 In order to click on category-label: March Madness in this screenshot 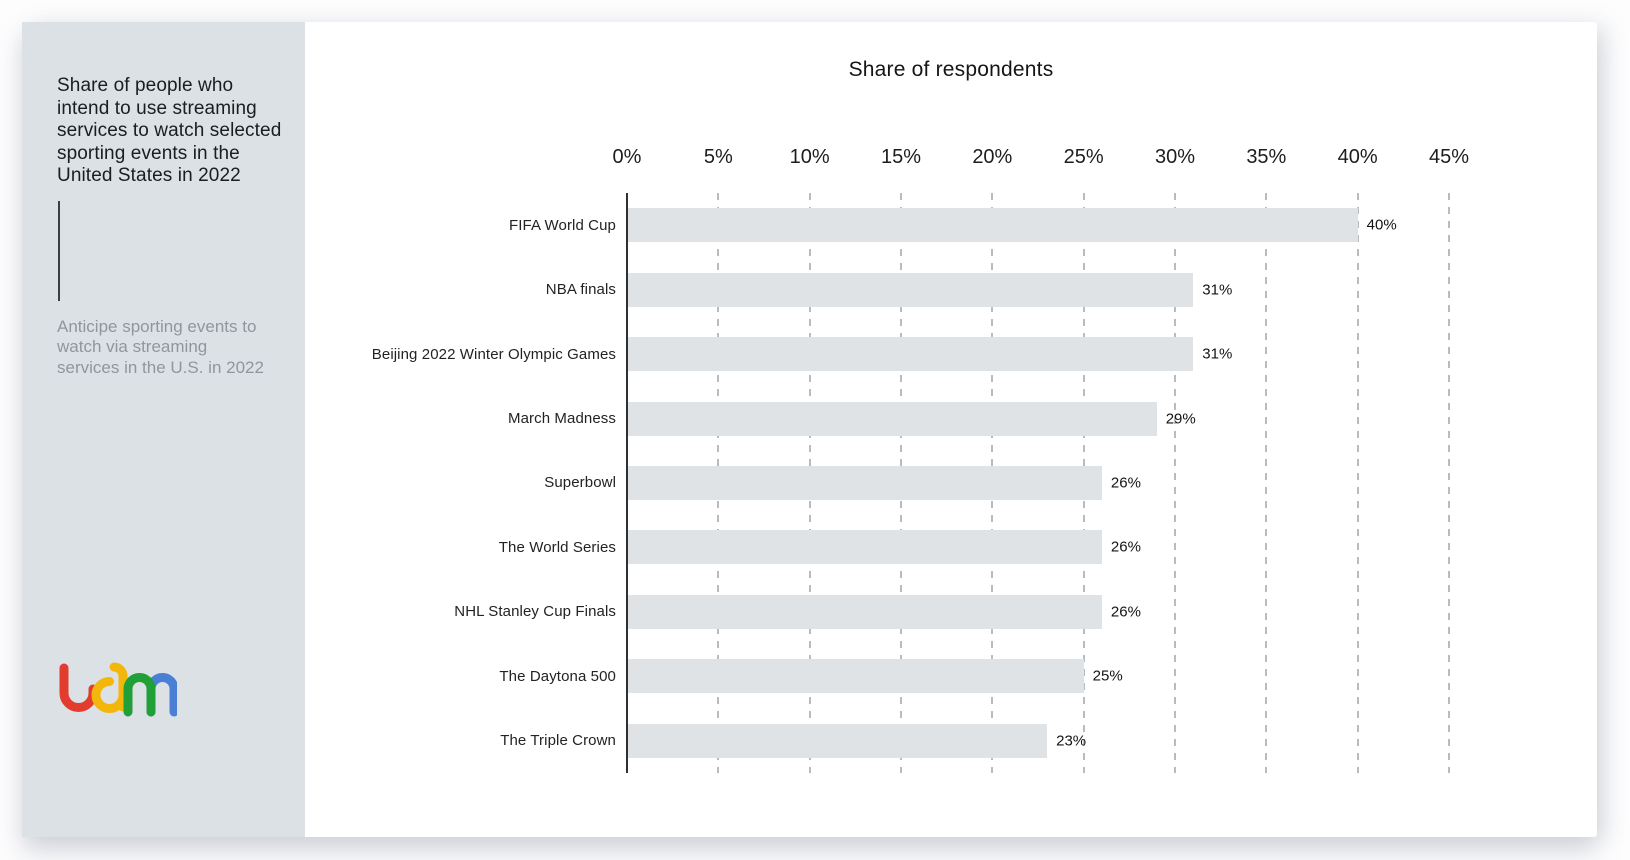, I will do `click(561, 419)`.